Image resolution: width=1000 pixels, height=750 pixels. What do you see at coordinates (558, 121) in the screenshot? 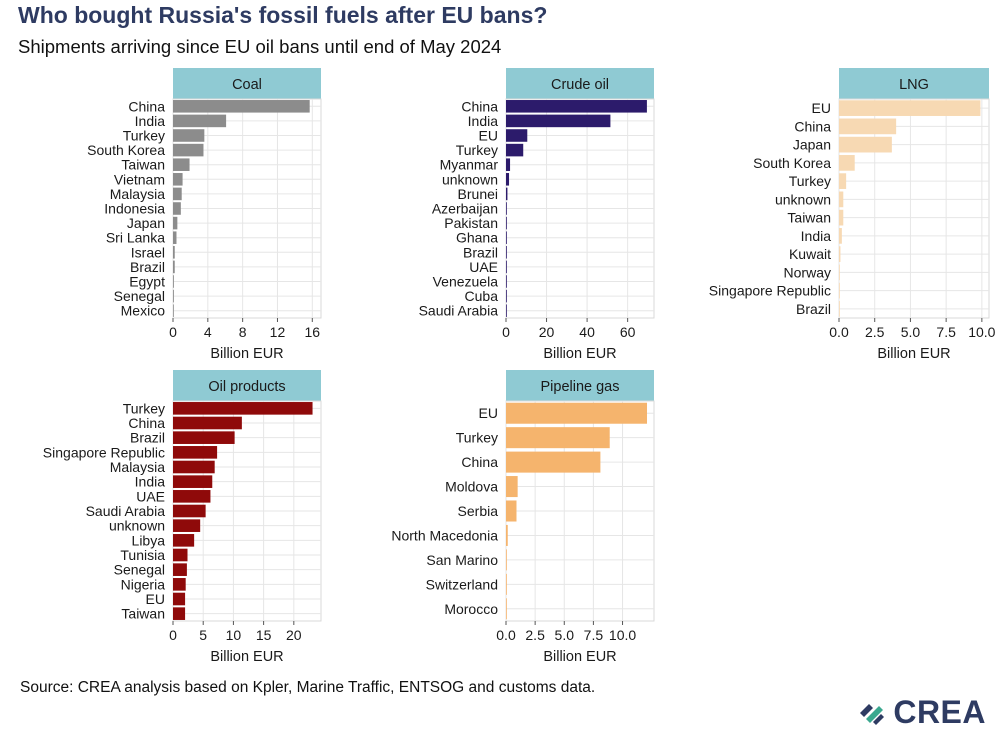
I see `bar-crude-oil-india` at bounding box center [558, 121].